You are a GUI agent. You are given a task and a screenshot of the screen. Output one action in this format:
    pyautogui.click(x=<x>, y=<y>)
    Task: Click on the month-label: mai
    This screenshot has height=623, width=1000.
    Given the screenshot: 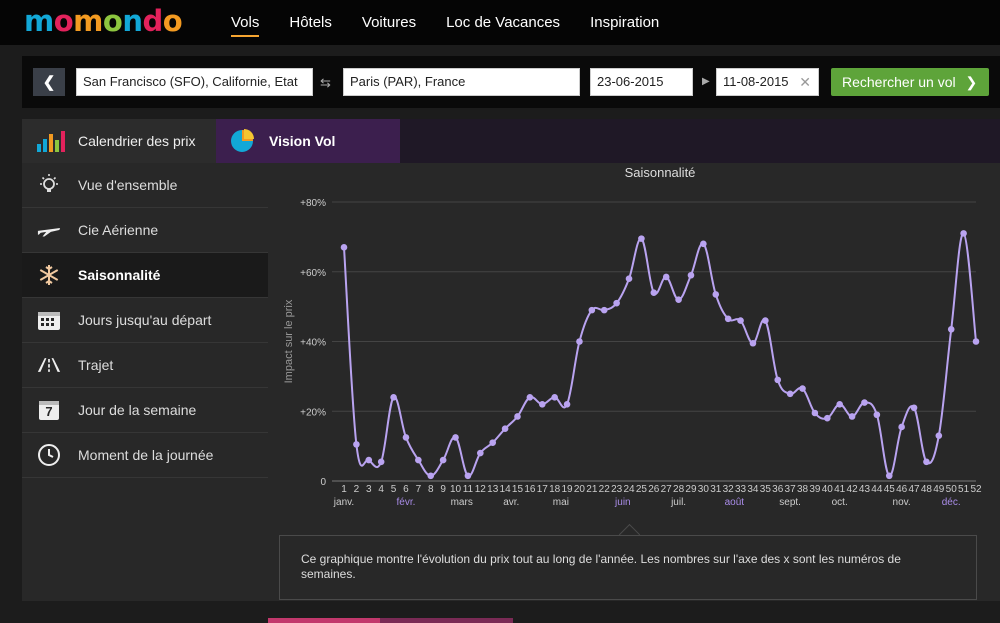 What is the action you would take?
    pyautogui.click(x=561, y=502)
    